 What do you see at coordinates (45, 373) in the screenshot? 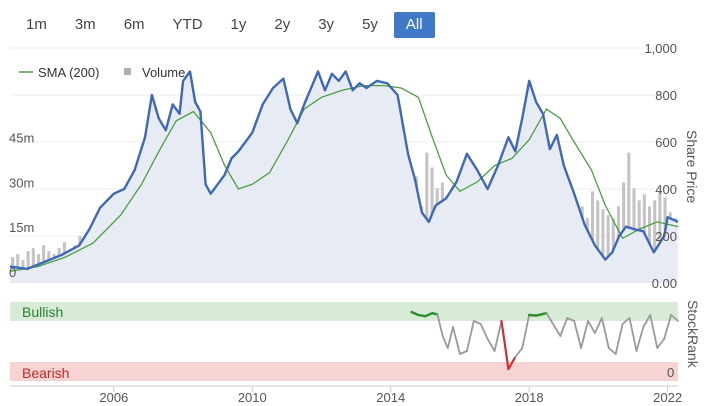
I see `bearish-label: Bearish` at bounding box center [45, 373].